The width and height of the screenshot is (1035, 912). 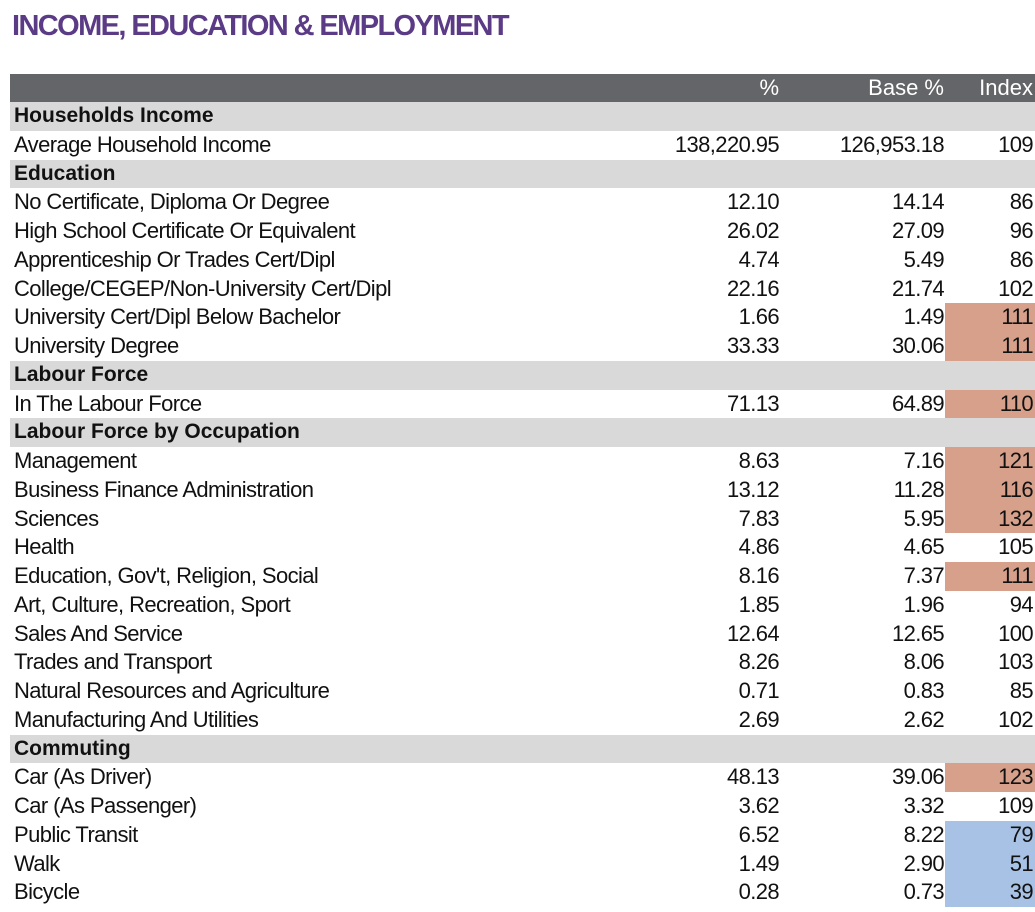 What do you see at coordinates (1016, 144) in the screenshot?
I see `index-cell: 109` at bounding box center [1016, 144].